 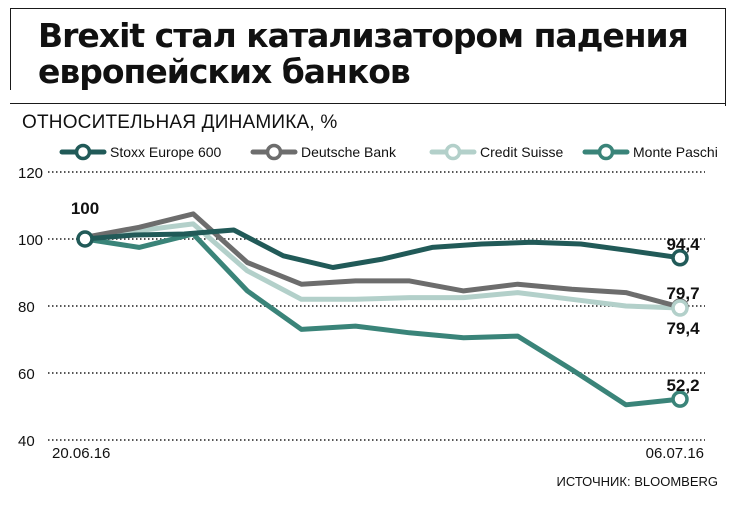 What do you see at coordinates (675, 152) in the screenshot?
I see `legend-label-3: Monte Paschi` at bounding box center [675, 152].